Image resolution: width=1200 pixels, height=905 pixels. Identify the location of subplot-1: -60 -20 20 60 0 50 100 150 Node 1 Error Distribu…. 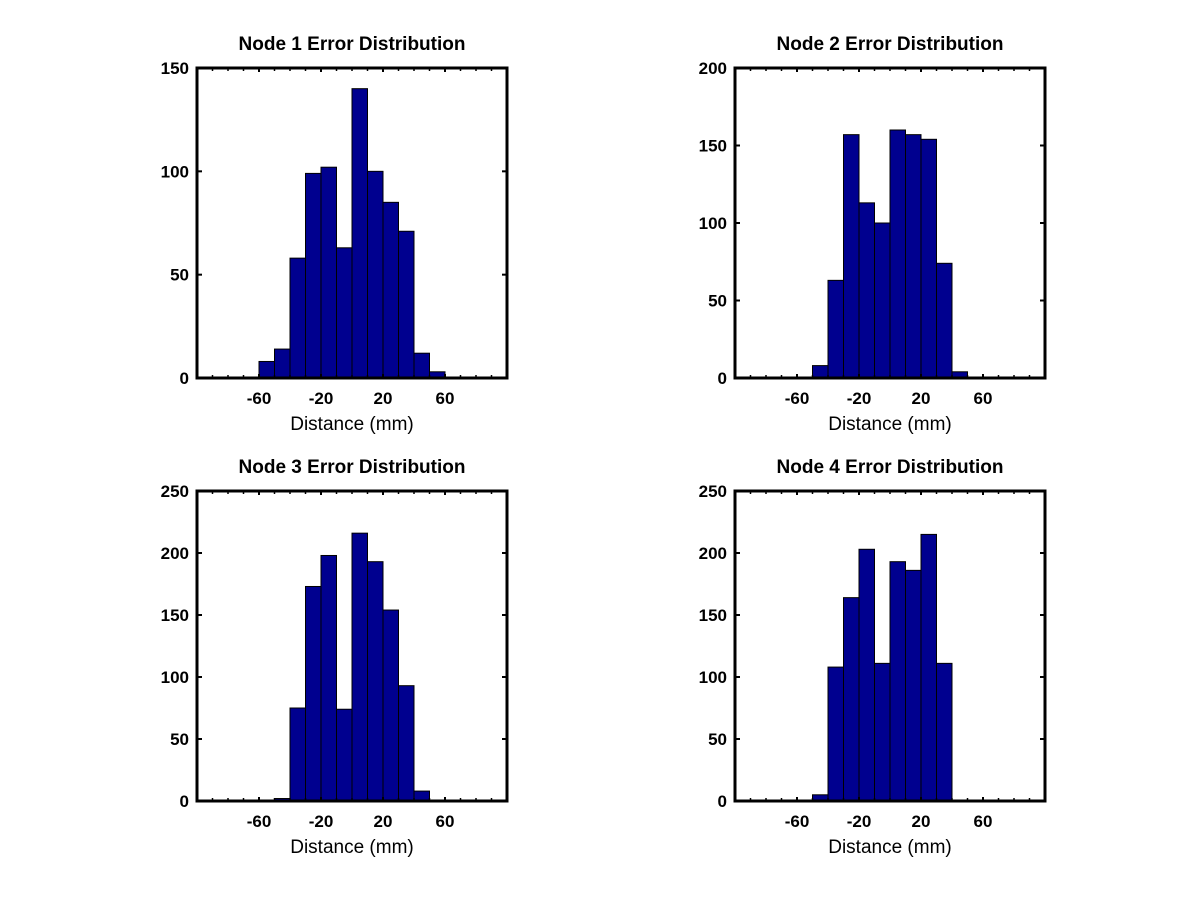
(335, 234).